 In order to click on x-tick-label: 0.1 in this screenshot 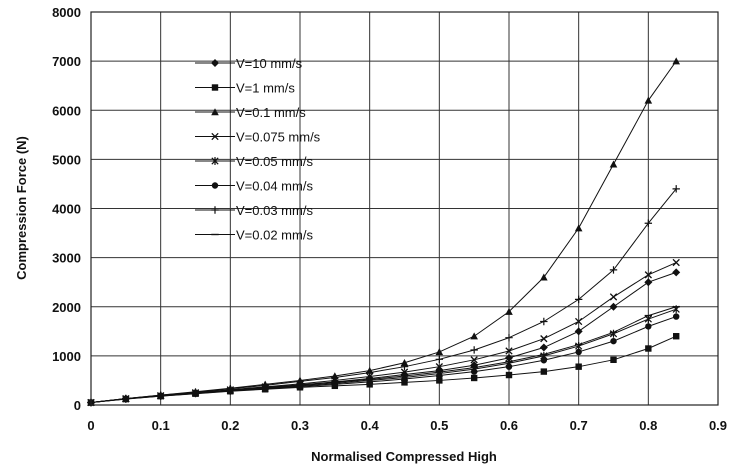, I will do `click(161, 425)`.